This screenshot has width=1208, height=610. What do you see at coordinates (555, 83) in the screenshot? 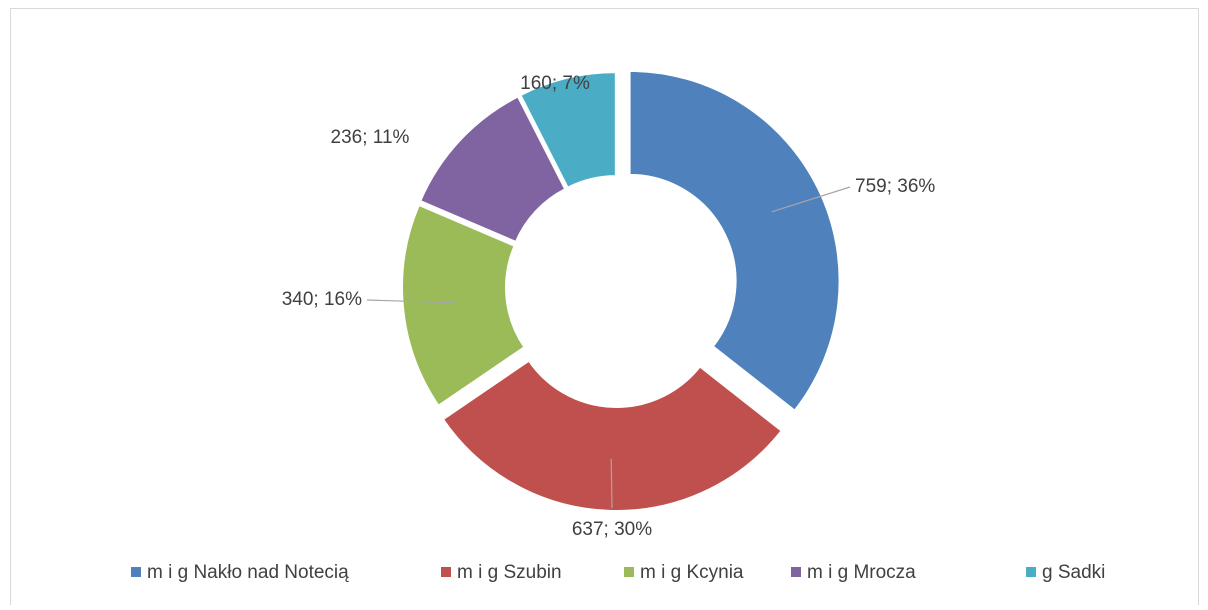
I see `data-label: 160; 7%` at bounding box center [555, 83].